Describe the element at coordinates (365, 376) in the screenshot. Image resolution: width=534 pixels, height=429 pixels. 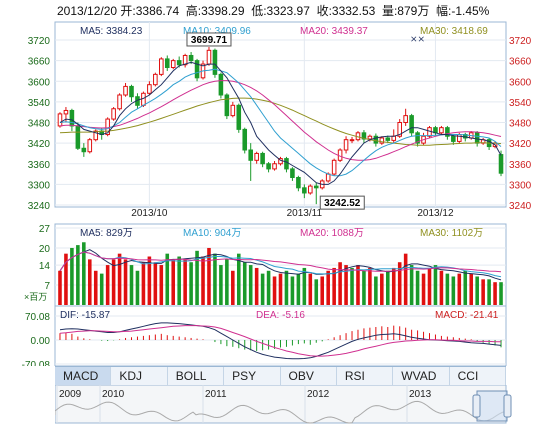
I see `tab-rsi: RSI` at that location.